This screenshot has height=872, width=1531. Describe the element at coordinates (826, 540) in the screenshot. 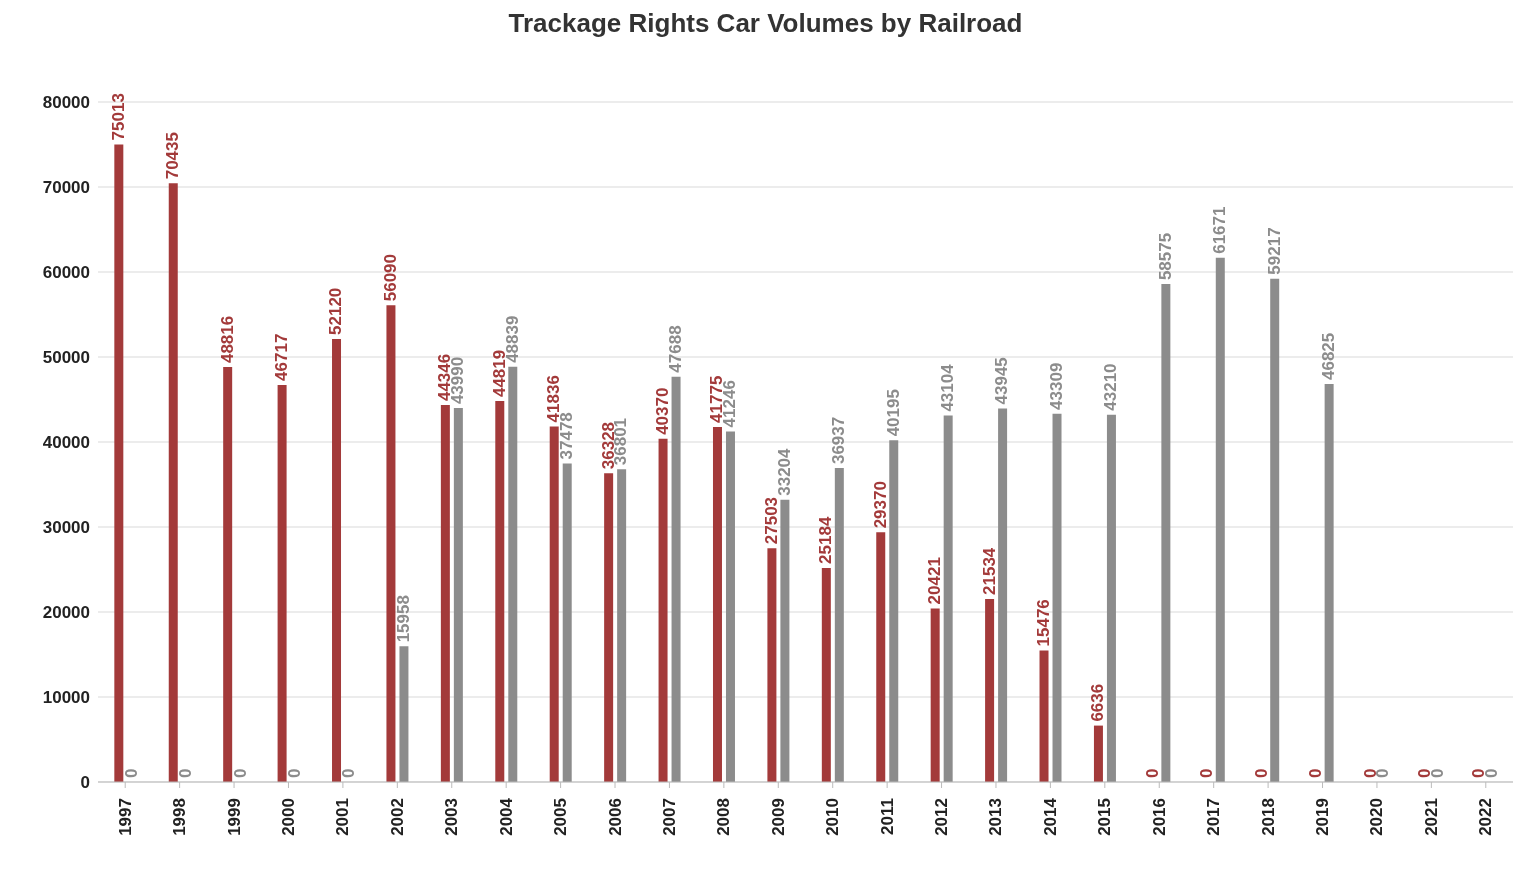

I see `data-label: 25184` at that location.